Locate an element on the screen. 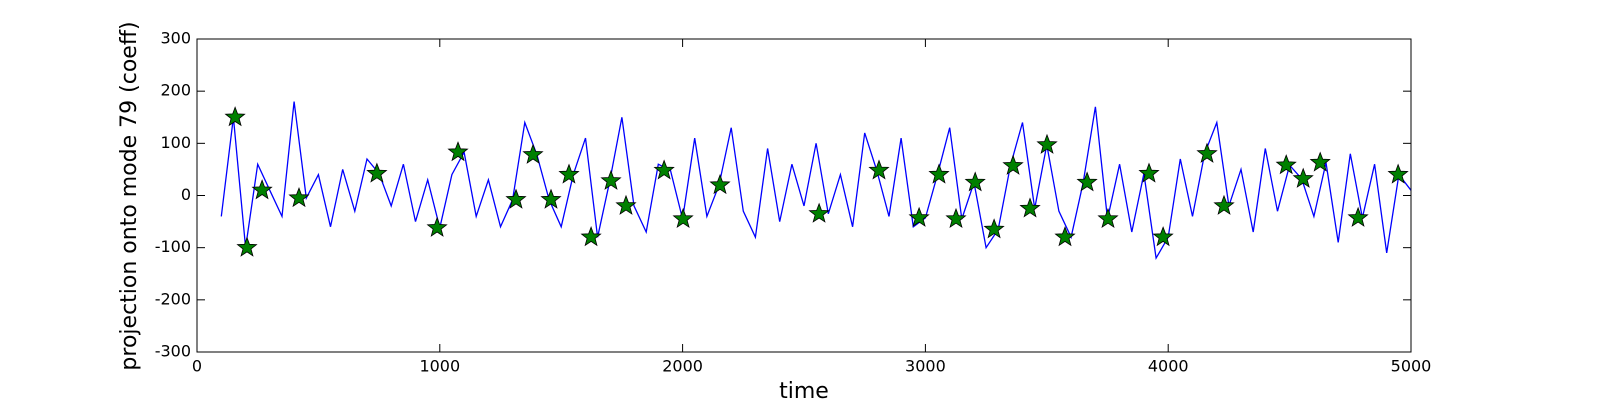  y-tick-label: -200 is located at coordinates (173, 298).